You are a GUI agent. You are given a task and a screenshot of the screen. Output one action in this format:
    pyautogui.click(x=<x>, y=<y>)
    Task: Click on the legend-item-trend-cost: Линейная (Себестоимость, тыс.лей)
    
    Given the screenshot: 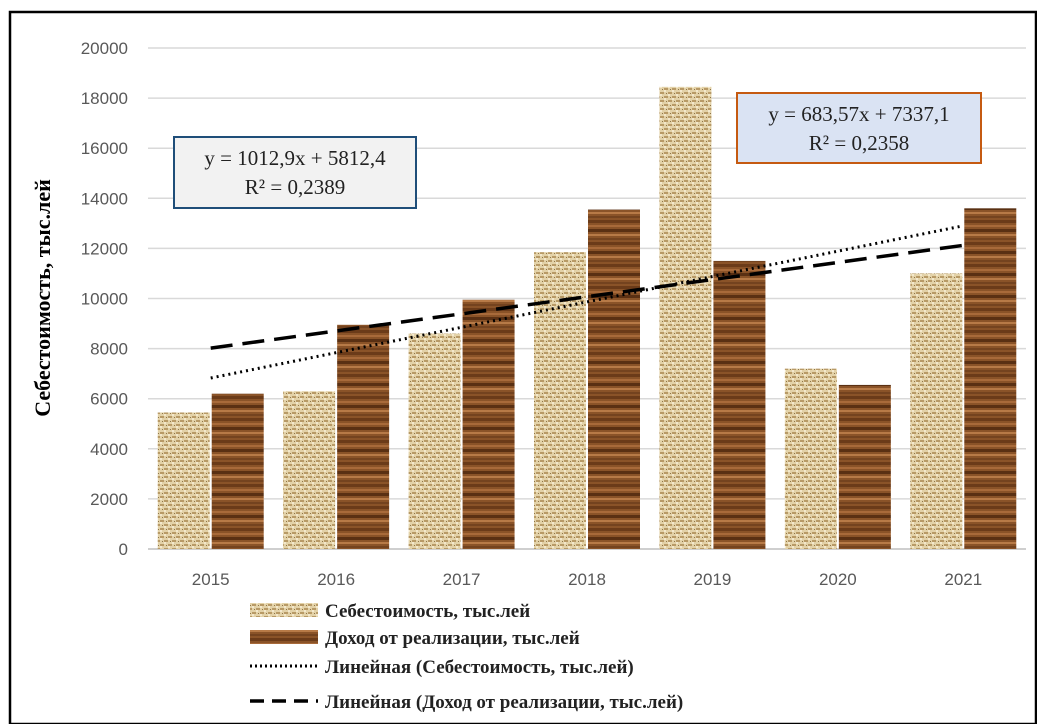 What is the action you would take?
    pyautogui.click(x=442, y=667)
    